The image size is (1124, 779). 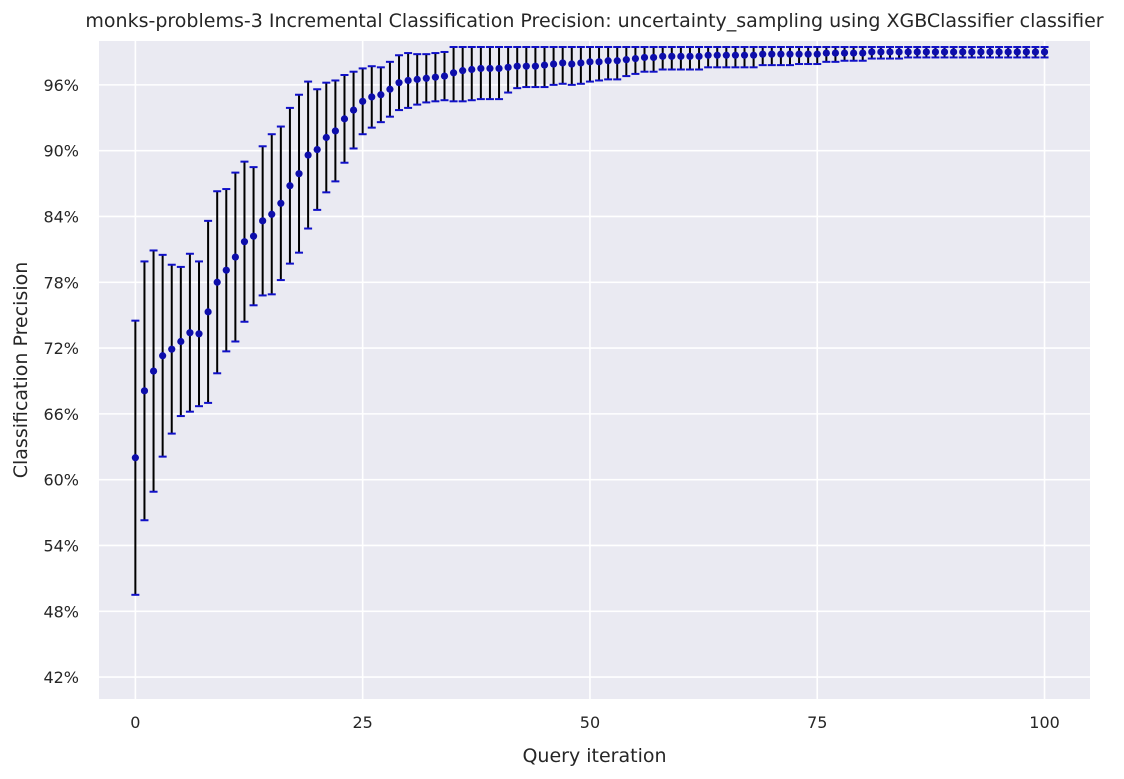 I want to click on x-tick-label: 25, so click(x=362, y=722).